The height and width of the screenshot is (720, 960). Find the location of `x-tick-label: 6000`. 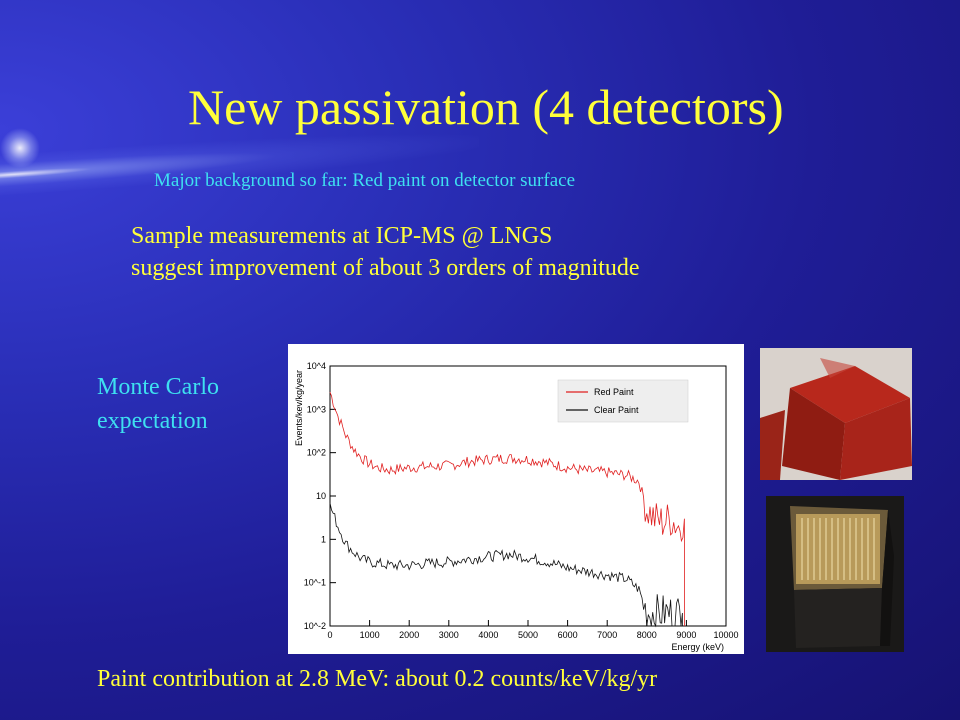

x-tick-label: 6000 is located at coordinates (568, 635).